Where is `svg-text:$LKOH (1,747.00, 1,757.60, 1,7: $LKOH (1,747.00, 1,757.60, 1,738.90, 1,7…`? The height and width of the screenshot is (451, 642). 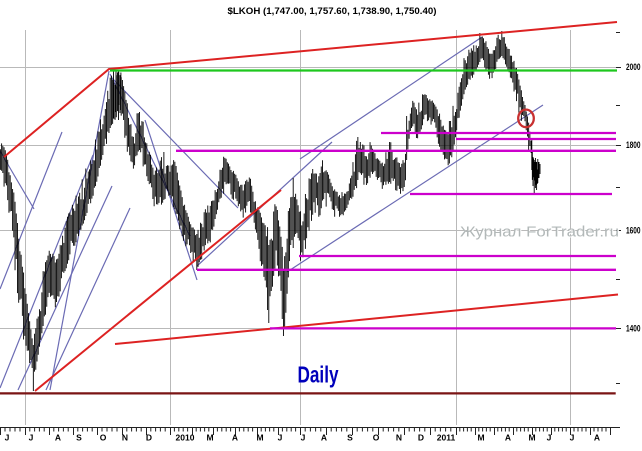 svg-text:$LKOH (1,747.00, 1,757.60, 1,7: $LKOH (1,747.00, 1,757.60, 1,738.90, 1,7… is located at coordinates (332, 11).